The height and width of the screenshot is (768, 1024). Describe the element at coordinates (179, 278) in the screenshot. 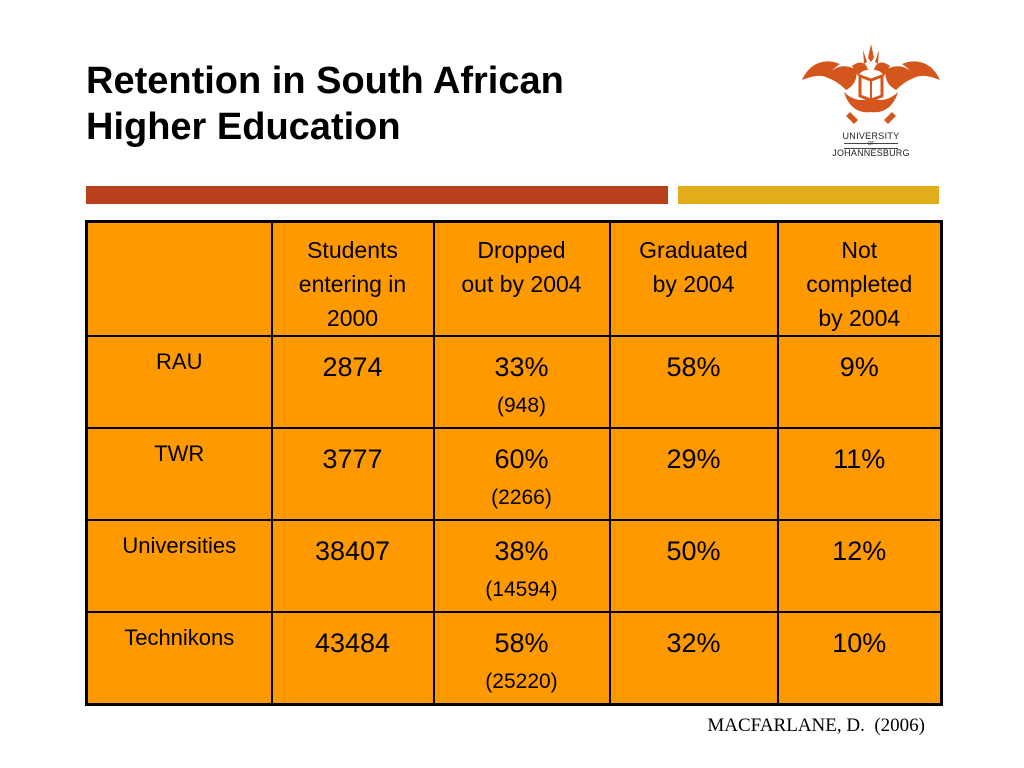

I see `table-corner-cell` at that location.